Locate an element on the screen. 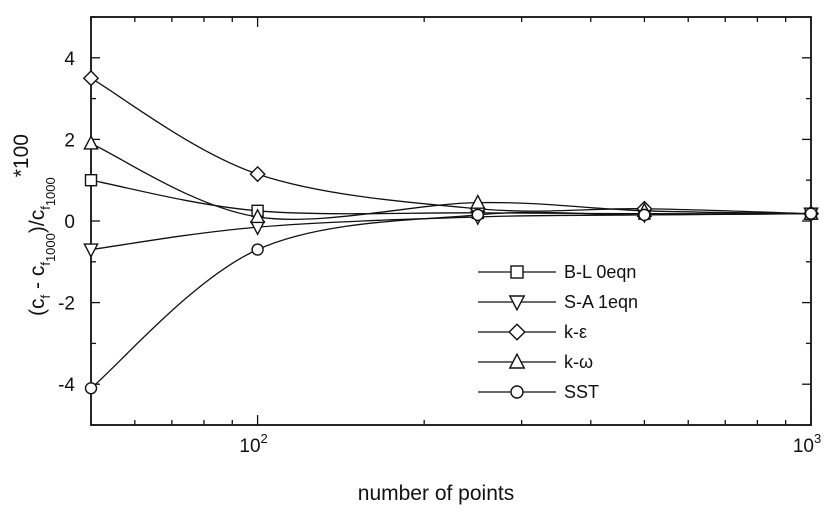  legend-label: B-L 0eqn is located at coordinates (600, 272).